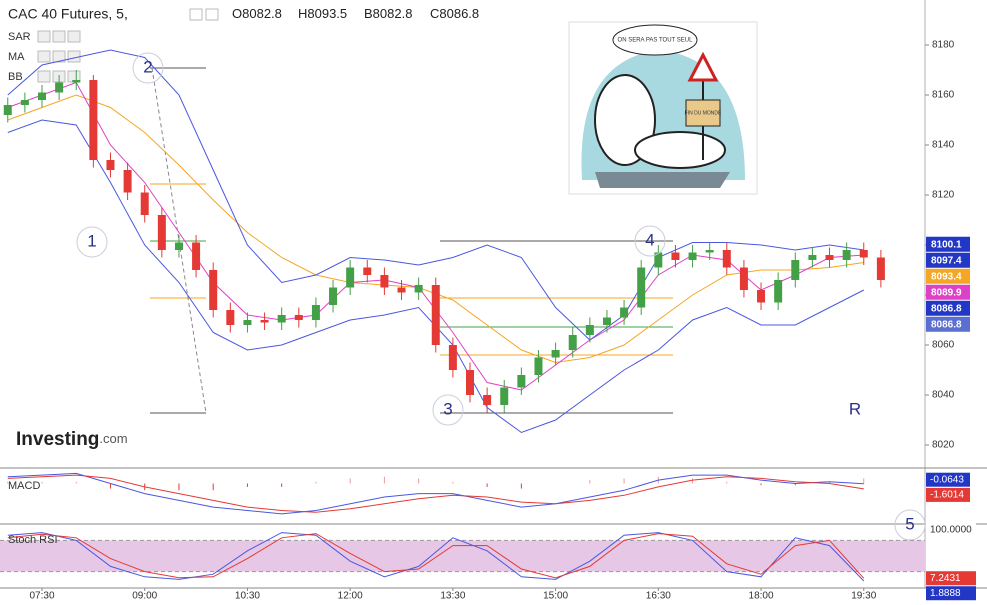  I want to click on stoch-tag-label: 100.0000, so click(951, 530).